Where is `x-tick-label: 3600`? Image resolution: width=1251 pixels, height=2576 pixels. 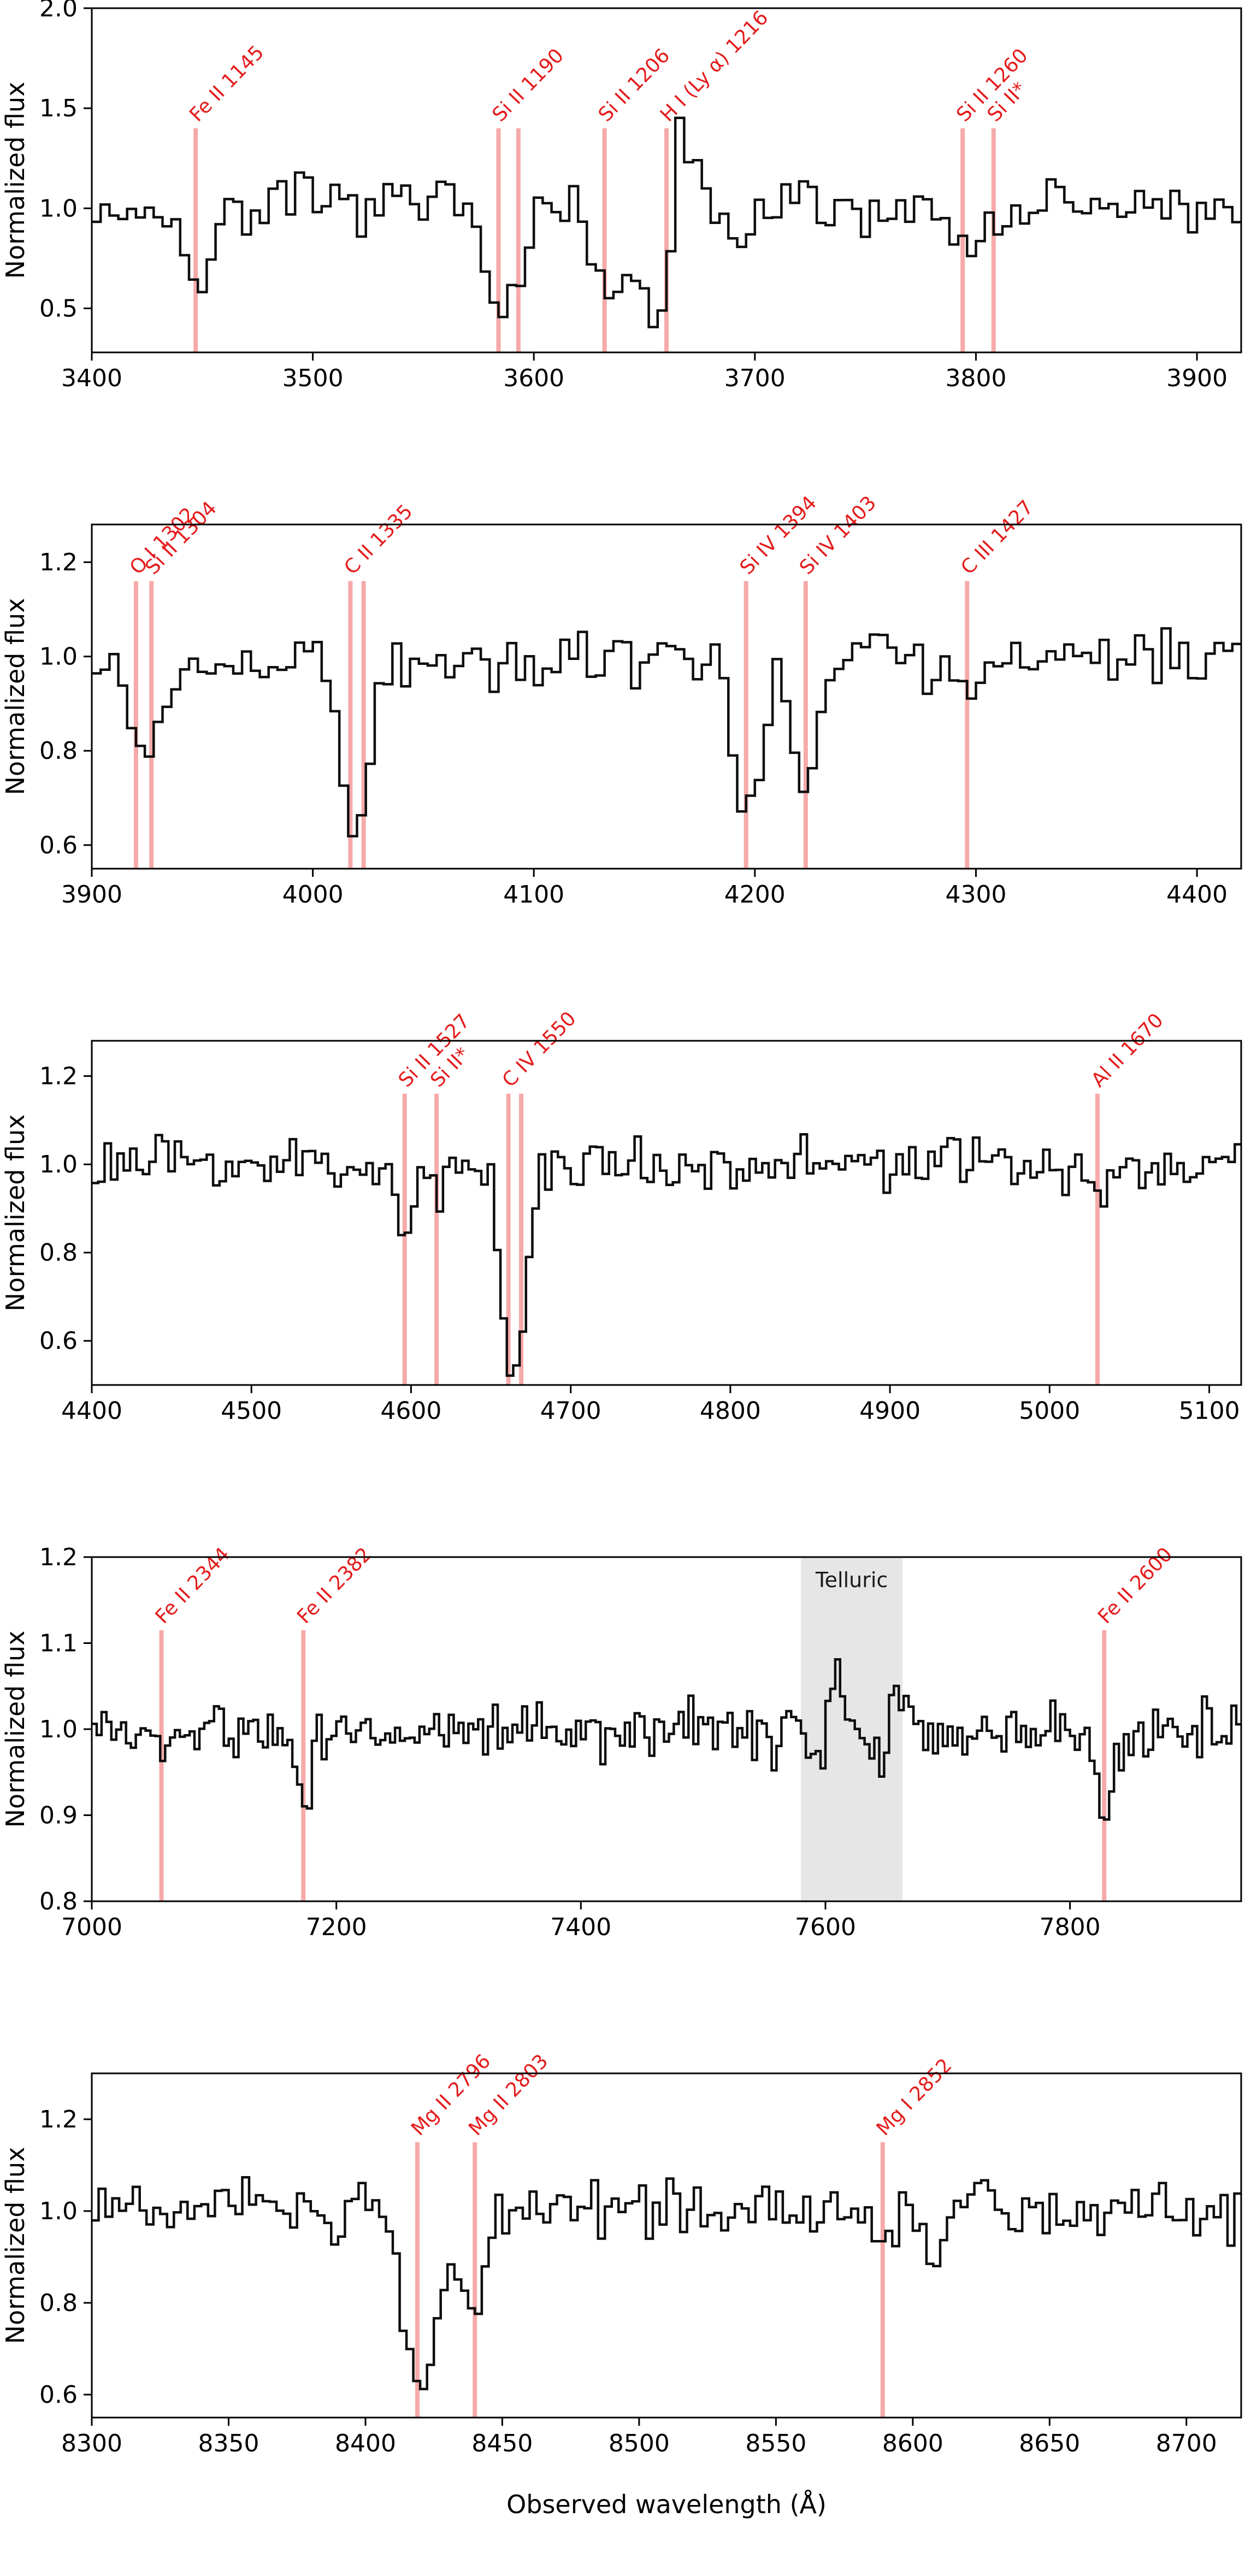 x-tick-label: 3600 is located at coordinates (533, 378).